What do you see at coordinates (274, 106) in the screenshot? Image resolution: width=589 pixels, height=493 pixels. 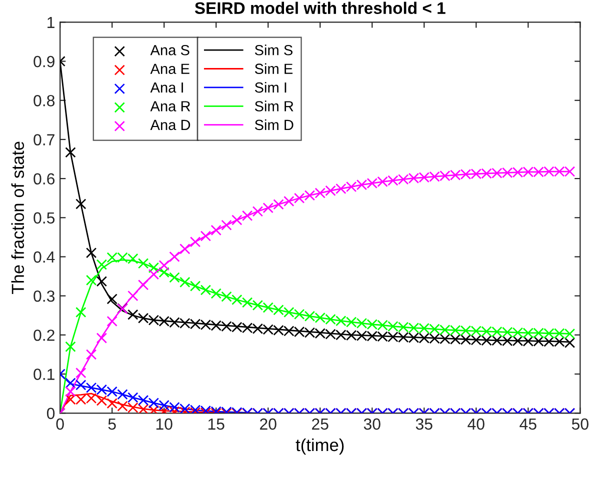 I see `legend-label: Sim R` at bounding box center [274, 106].